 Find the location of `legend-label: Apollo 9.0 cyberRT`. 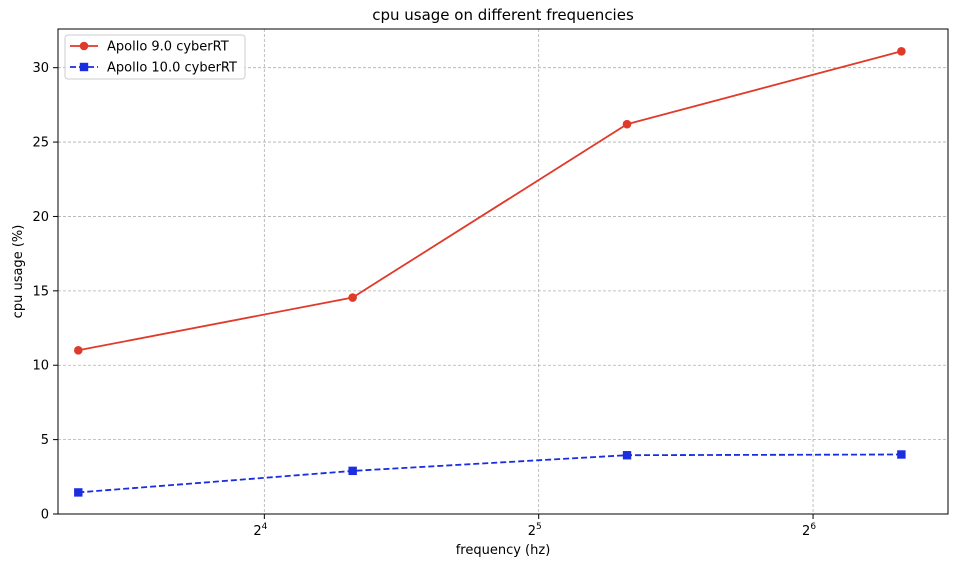

legend-label: Apollo 9.0 cyberRT is located at coordinates (168, 47).